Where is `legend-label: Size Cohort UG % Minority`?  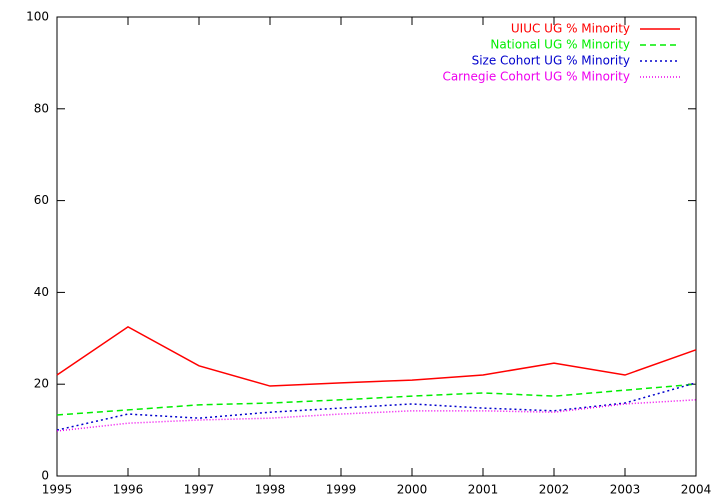
legend-label: Size Cohort UG % Minority is located at coordinates (551, 61).